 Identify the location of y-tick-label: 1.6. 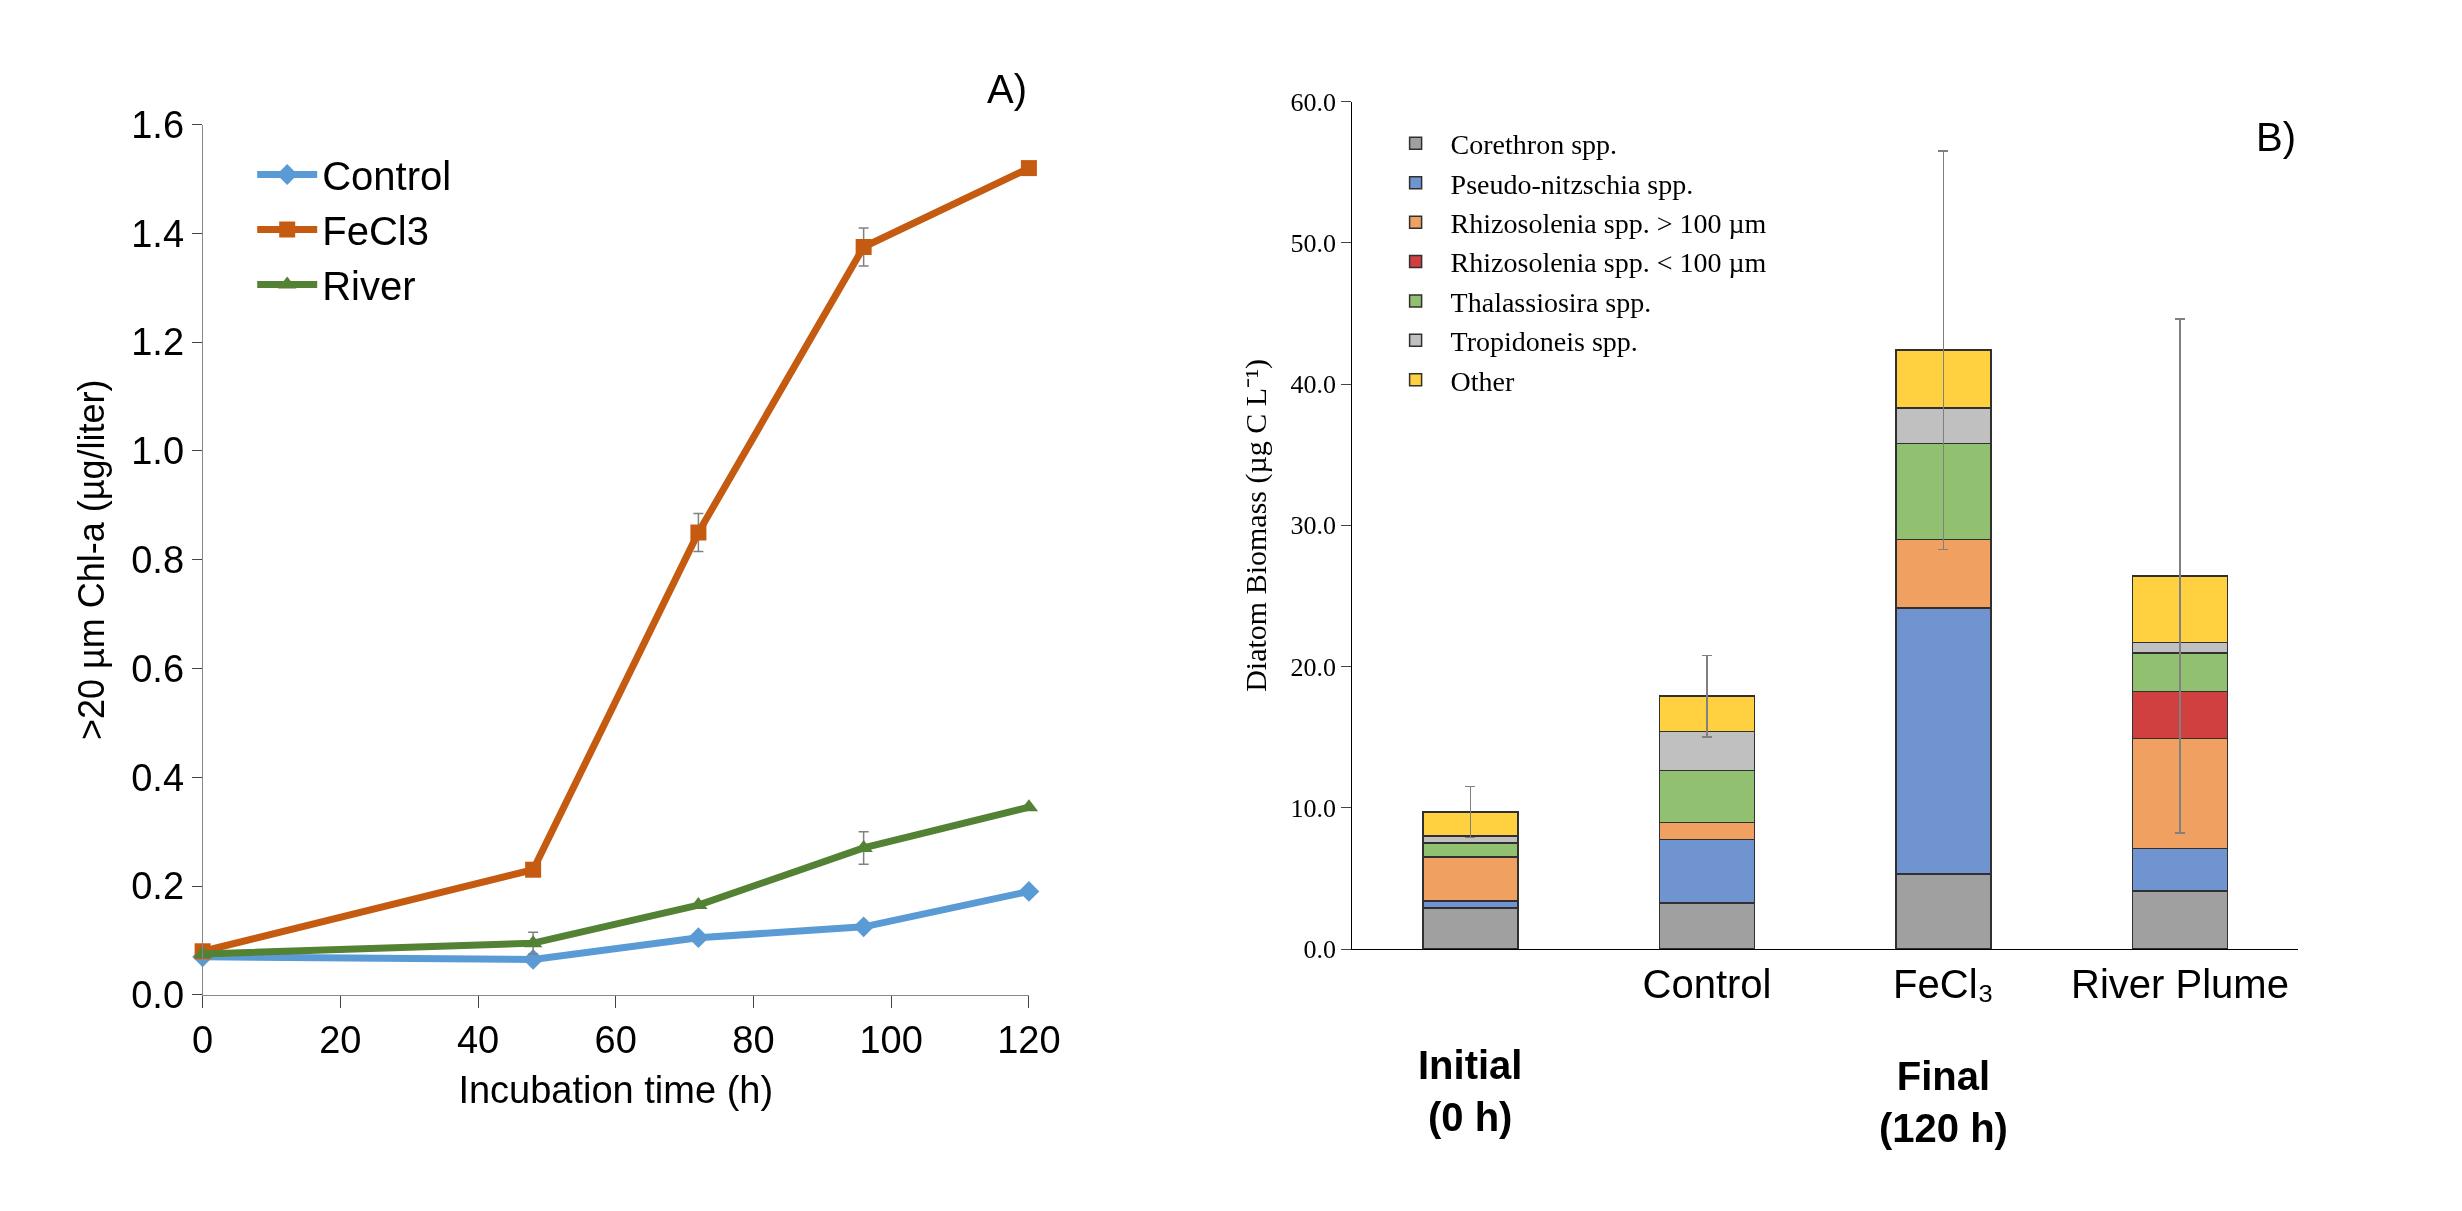
(158, 124).